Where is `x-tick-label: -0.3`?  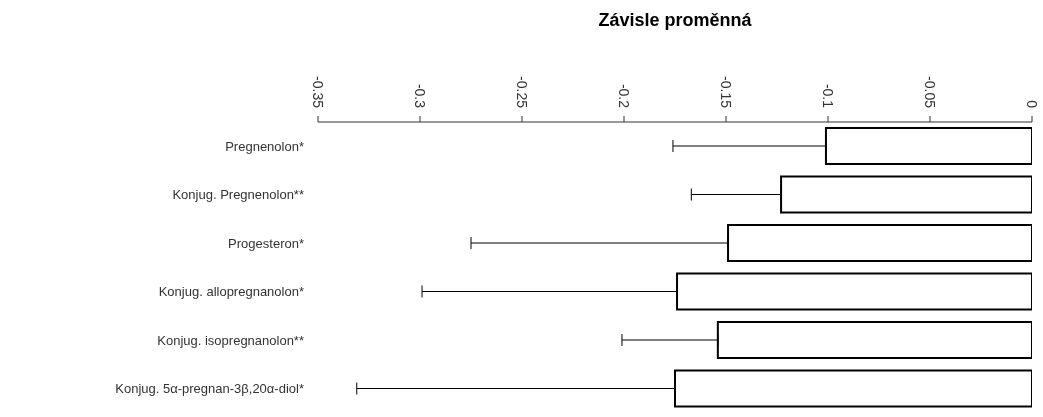 x-tick-label: -0.3 is located at coordinates (420, 96).